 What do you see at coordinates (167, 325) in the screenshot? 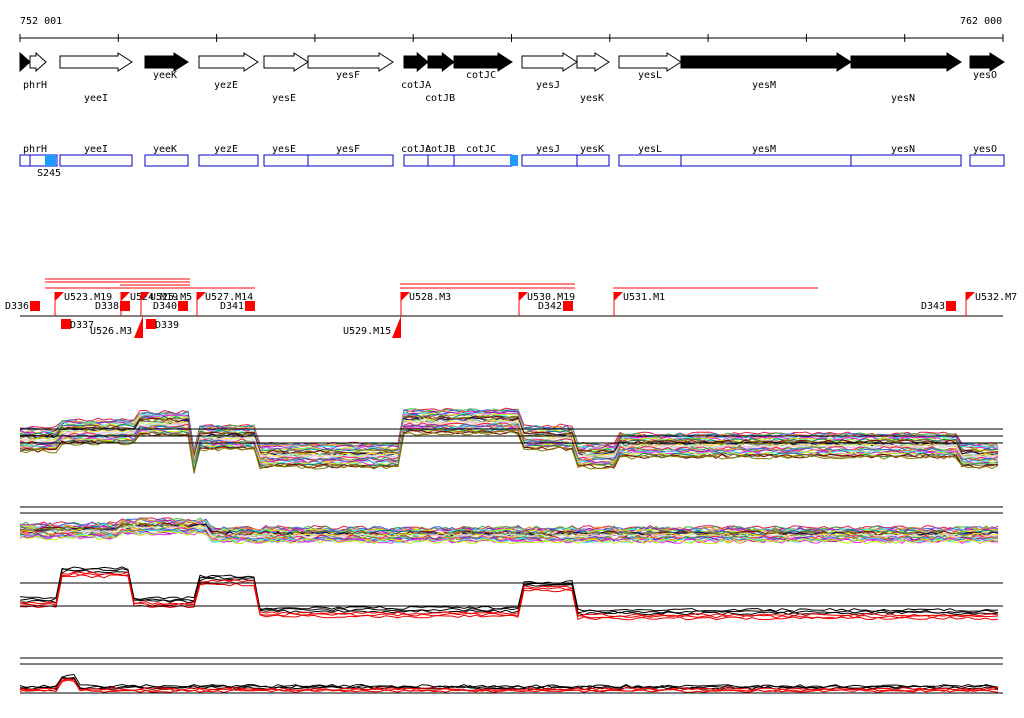
I see `downshift-label: D339` at bounding box center [167, 325].